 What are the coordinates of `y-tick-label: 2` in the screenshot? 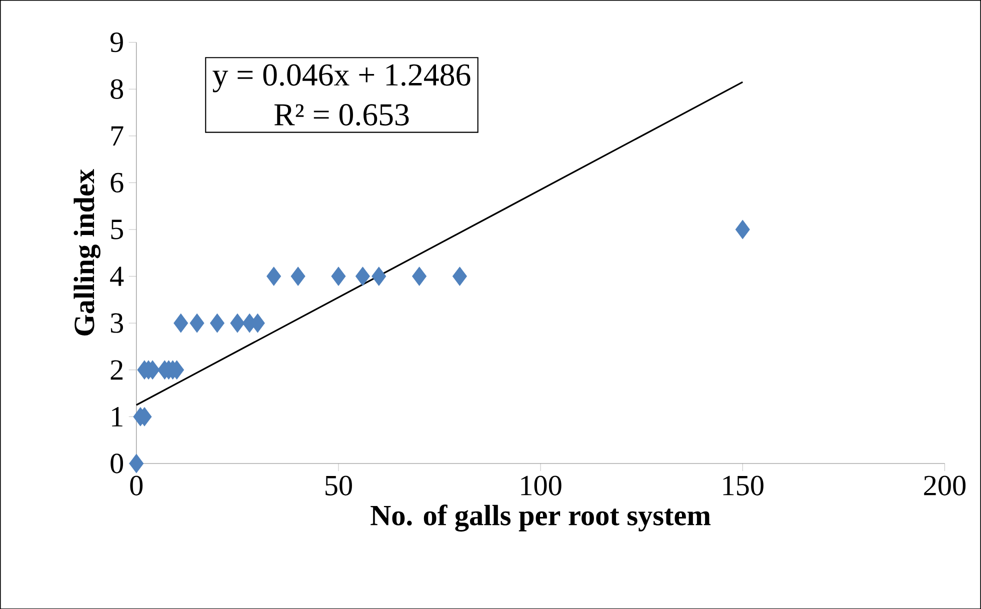 It's located at (116, 370).